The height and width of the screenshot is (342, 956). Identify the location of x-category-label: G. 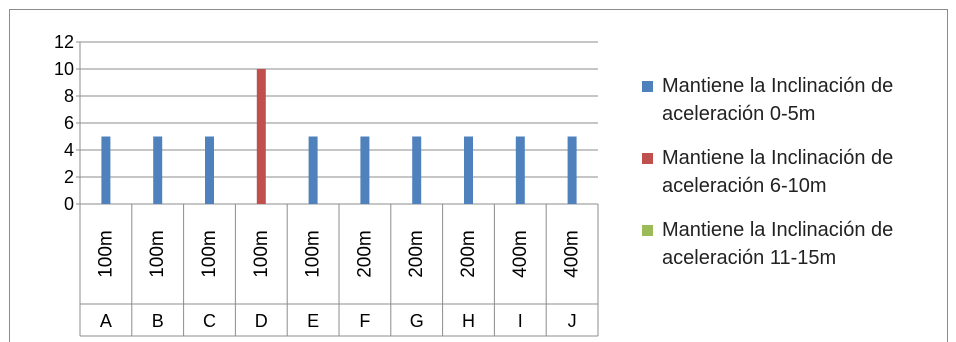
(417, 321).